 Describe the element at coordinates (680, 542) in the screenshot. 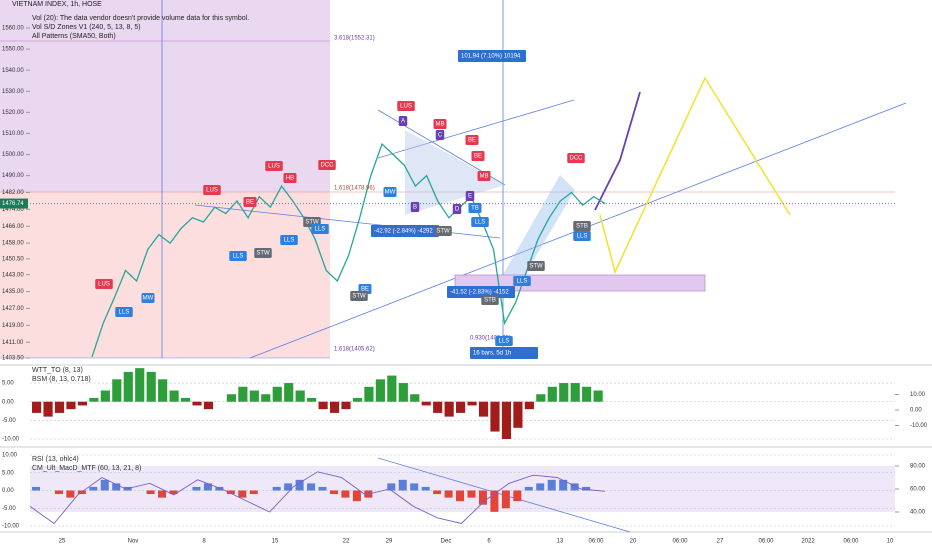

I see `time-label: 06:00` at that location.